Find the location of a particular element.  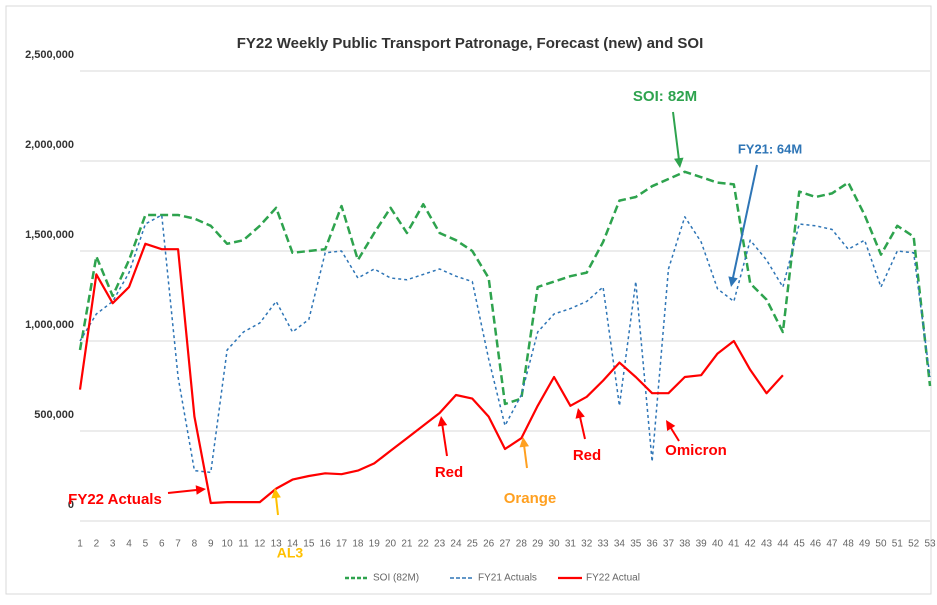

x-tick-label: 44 is located at coordinates (783, 544).